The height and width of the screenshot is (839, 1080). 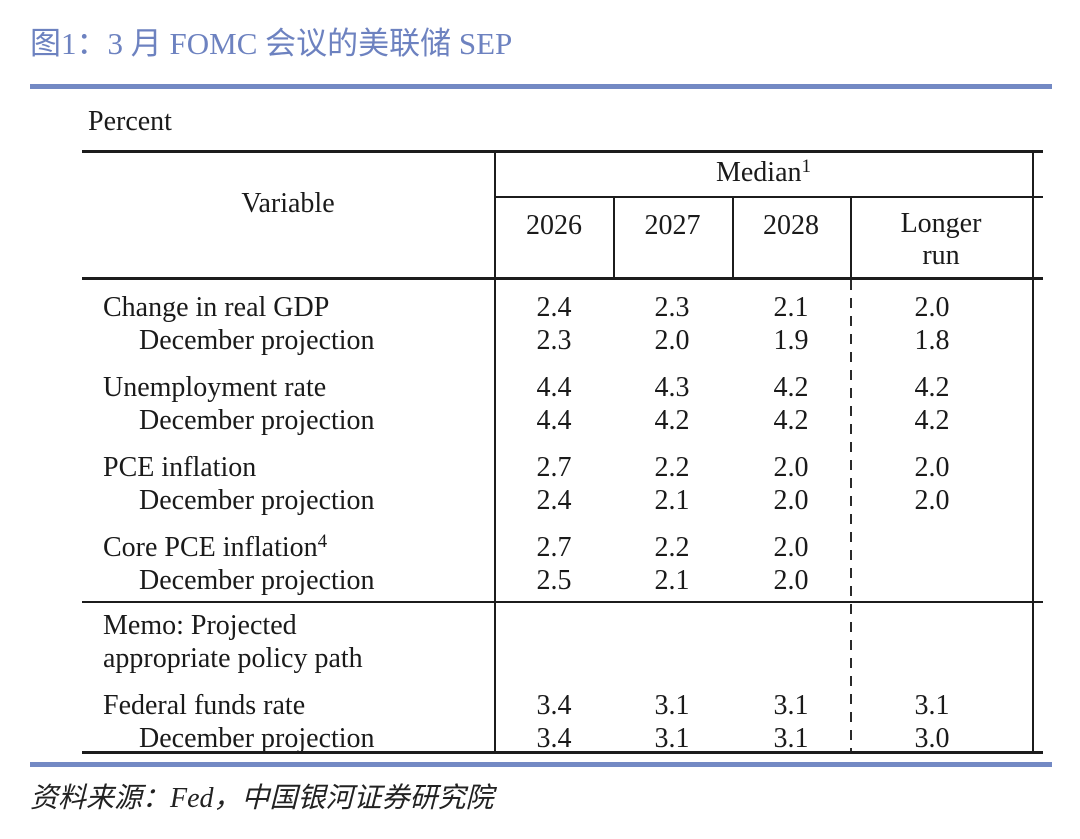 I want to click on table-row-gdp-december: December projection 2.3 2.0 1.9 1.8, so click(x=562, y=340).